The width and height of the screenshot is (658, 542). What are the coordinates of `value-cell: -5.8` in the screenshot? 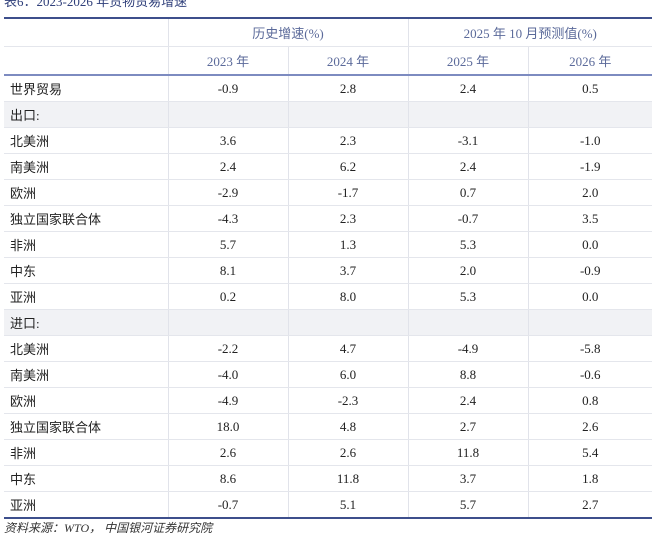 It's located at (590, 348).